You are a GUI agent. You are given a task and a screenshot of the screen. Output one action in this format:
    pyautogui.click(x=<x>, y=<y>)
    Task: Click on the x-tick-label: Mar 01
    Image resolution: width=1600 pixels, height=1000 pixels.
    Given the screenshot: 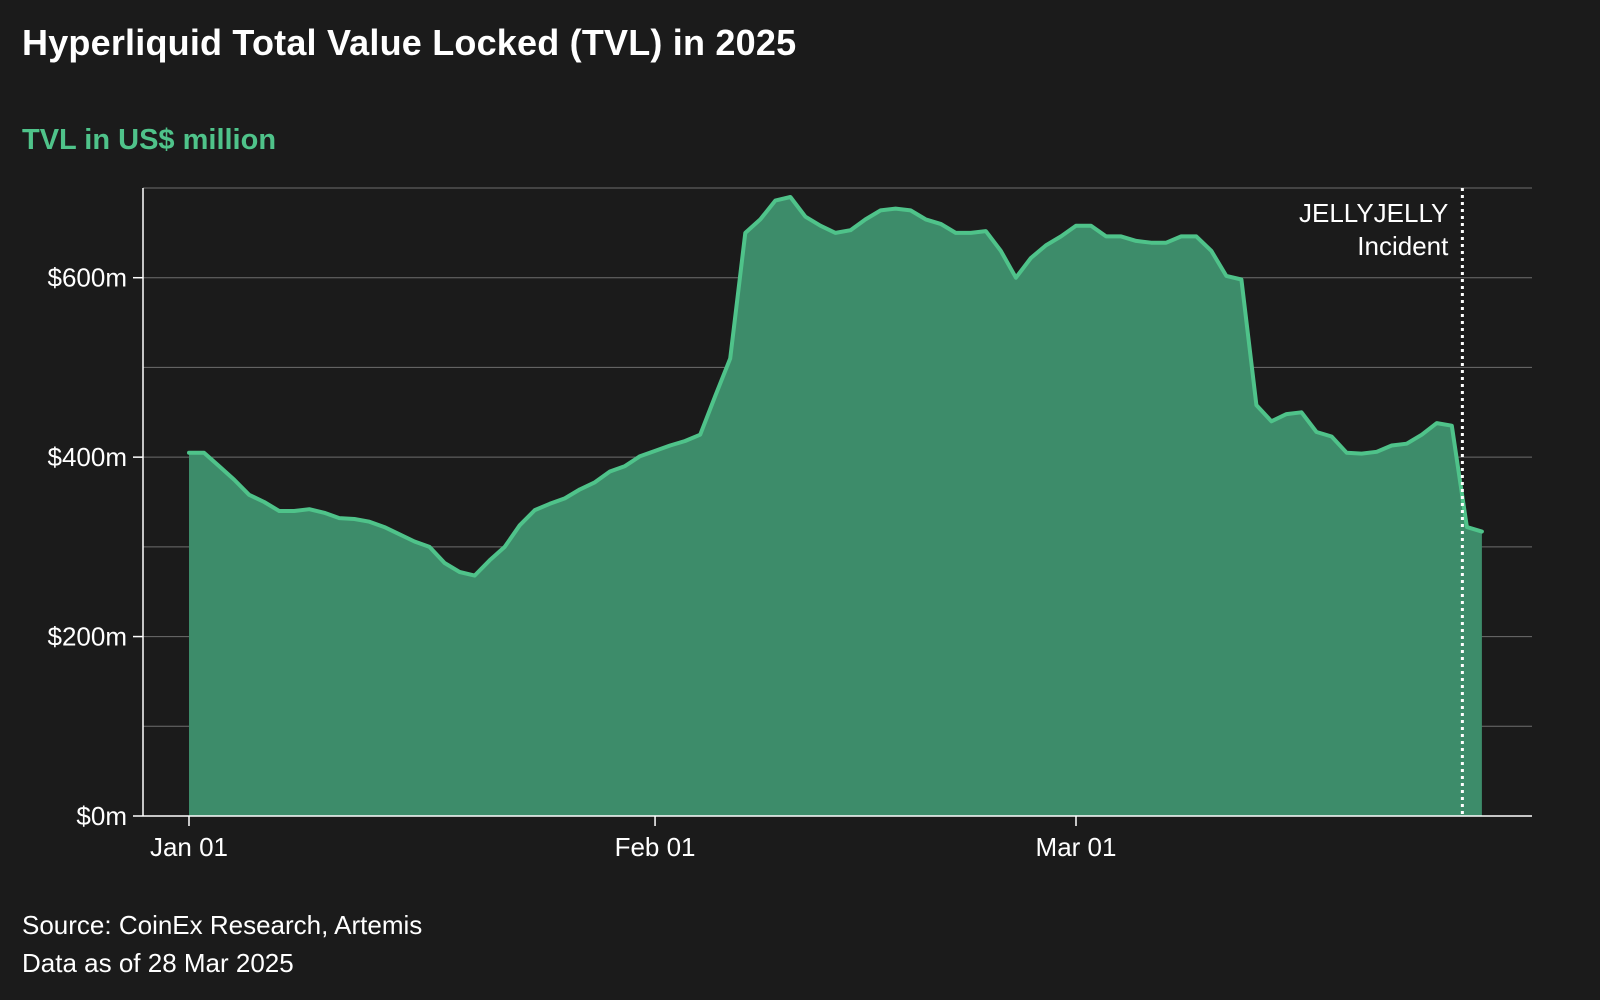 What is the action you would take?
    pyautogui.click(x=1076, y=847)
    